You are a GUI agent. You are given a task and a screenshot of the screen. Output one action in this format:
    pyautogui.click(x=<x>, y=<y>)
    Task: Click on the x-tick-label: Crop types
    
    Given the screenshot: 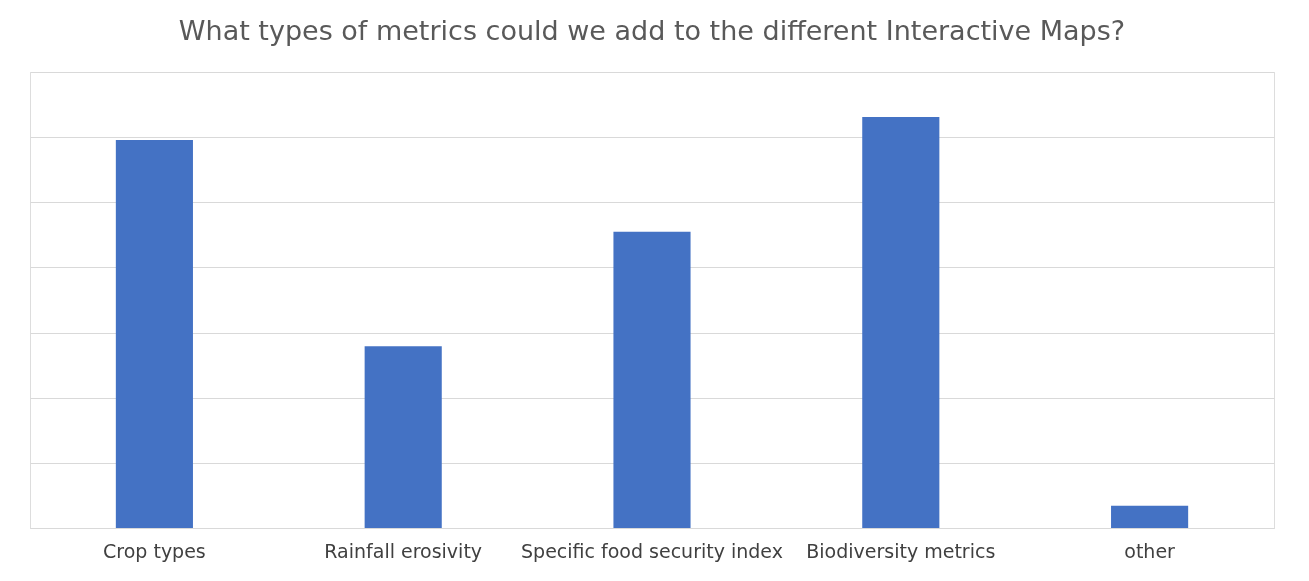 What is the action you would take?
    pyautogui.click(x=154, y=550)
    